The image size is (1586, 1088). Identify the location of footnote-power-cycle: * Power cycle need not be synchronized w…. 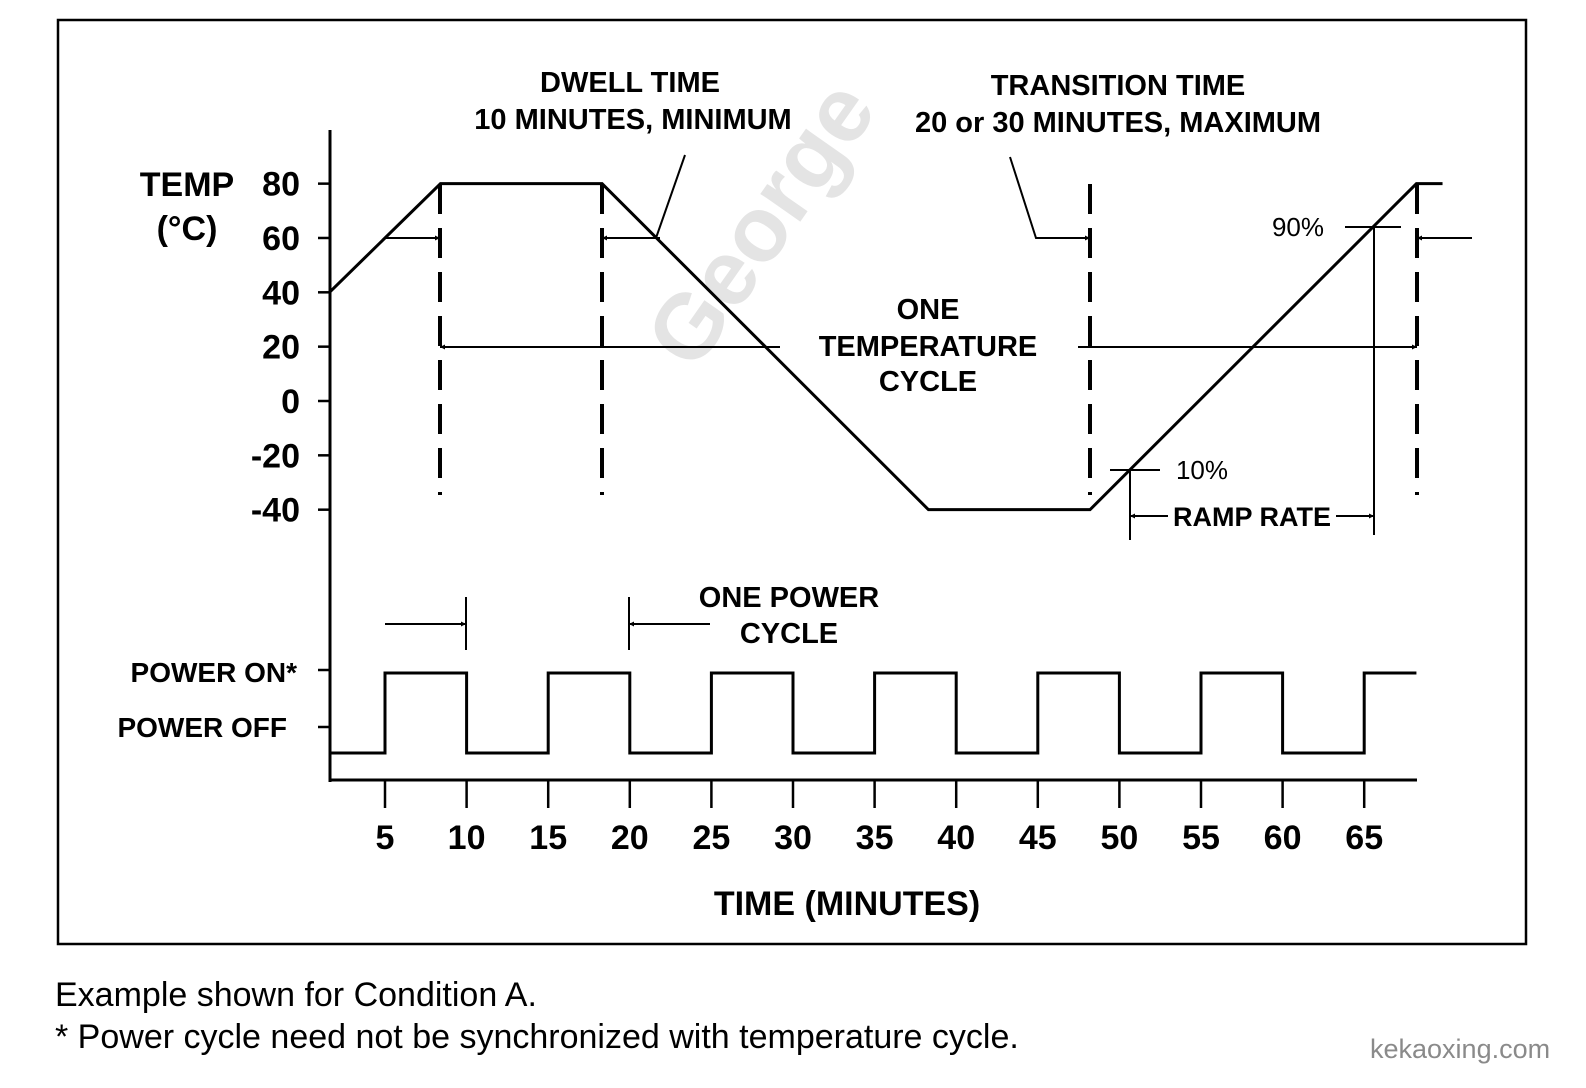
(537, 1037).